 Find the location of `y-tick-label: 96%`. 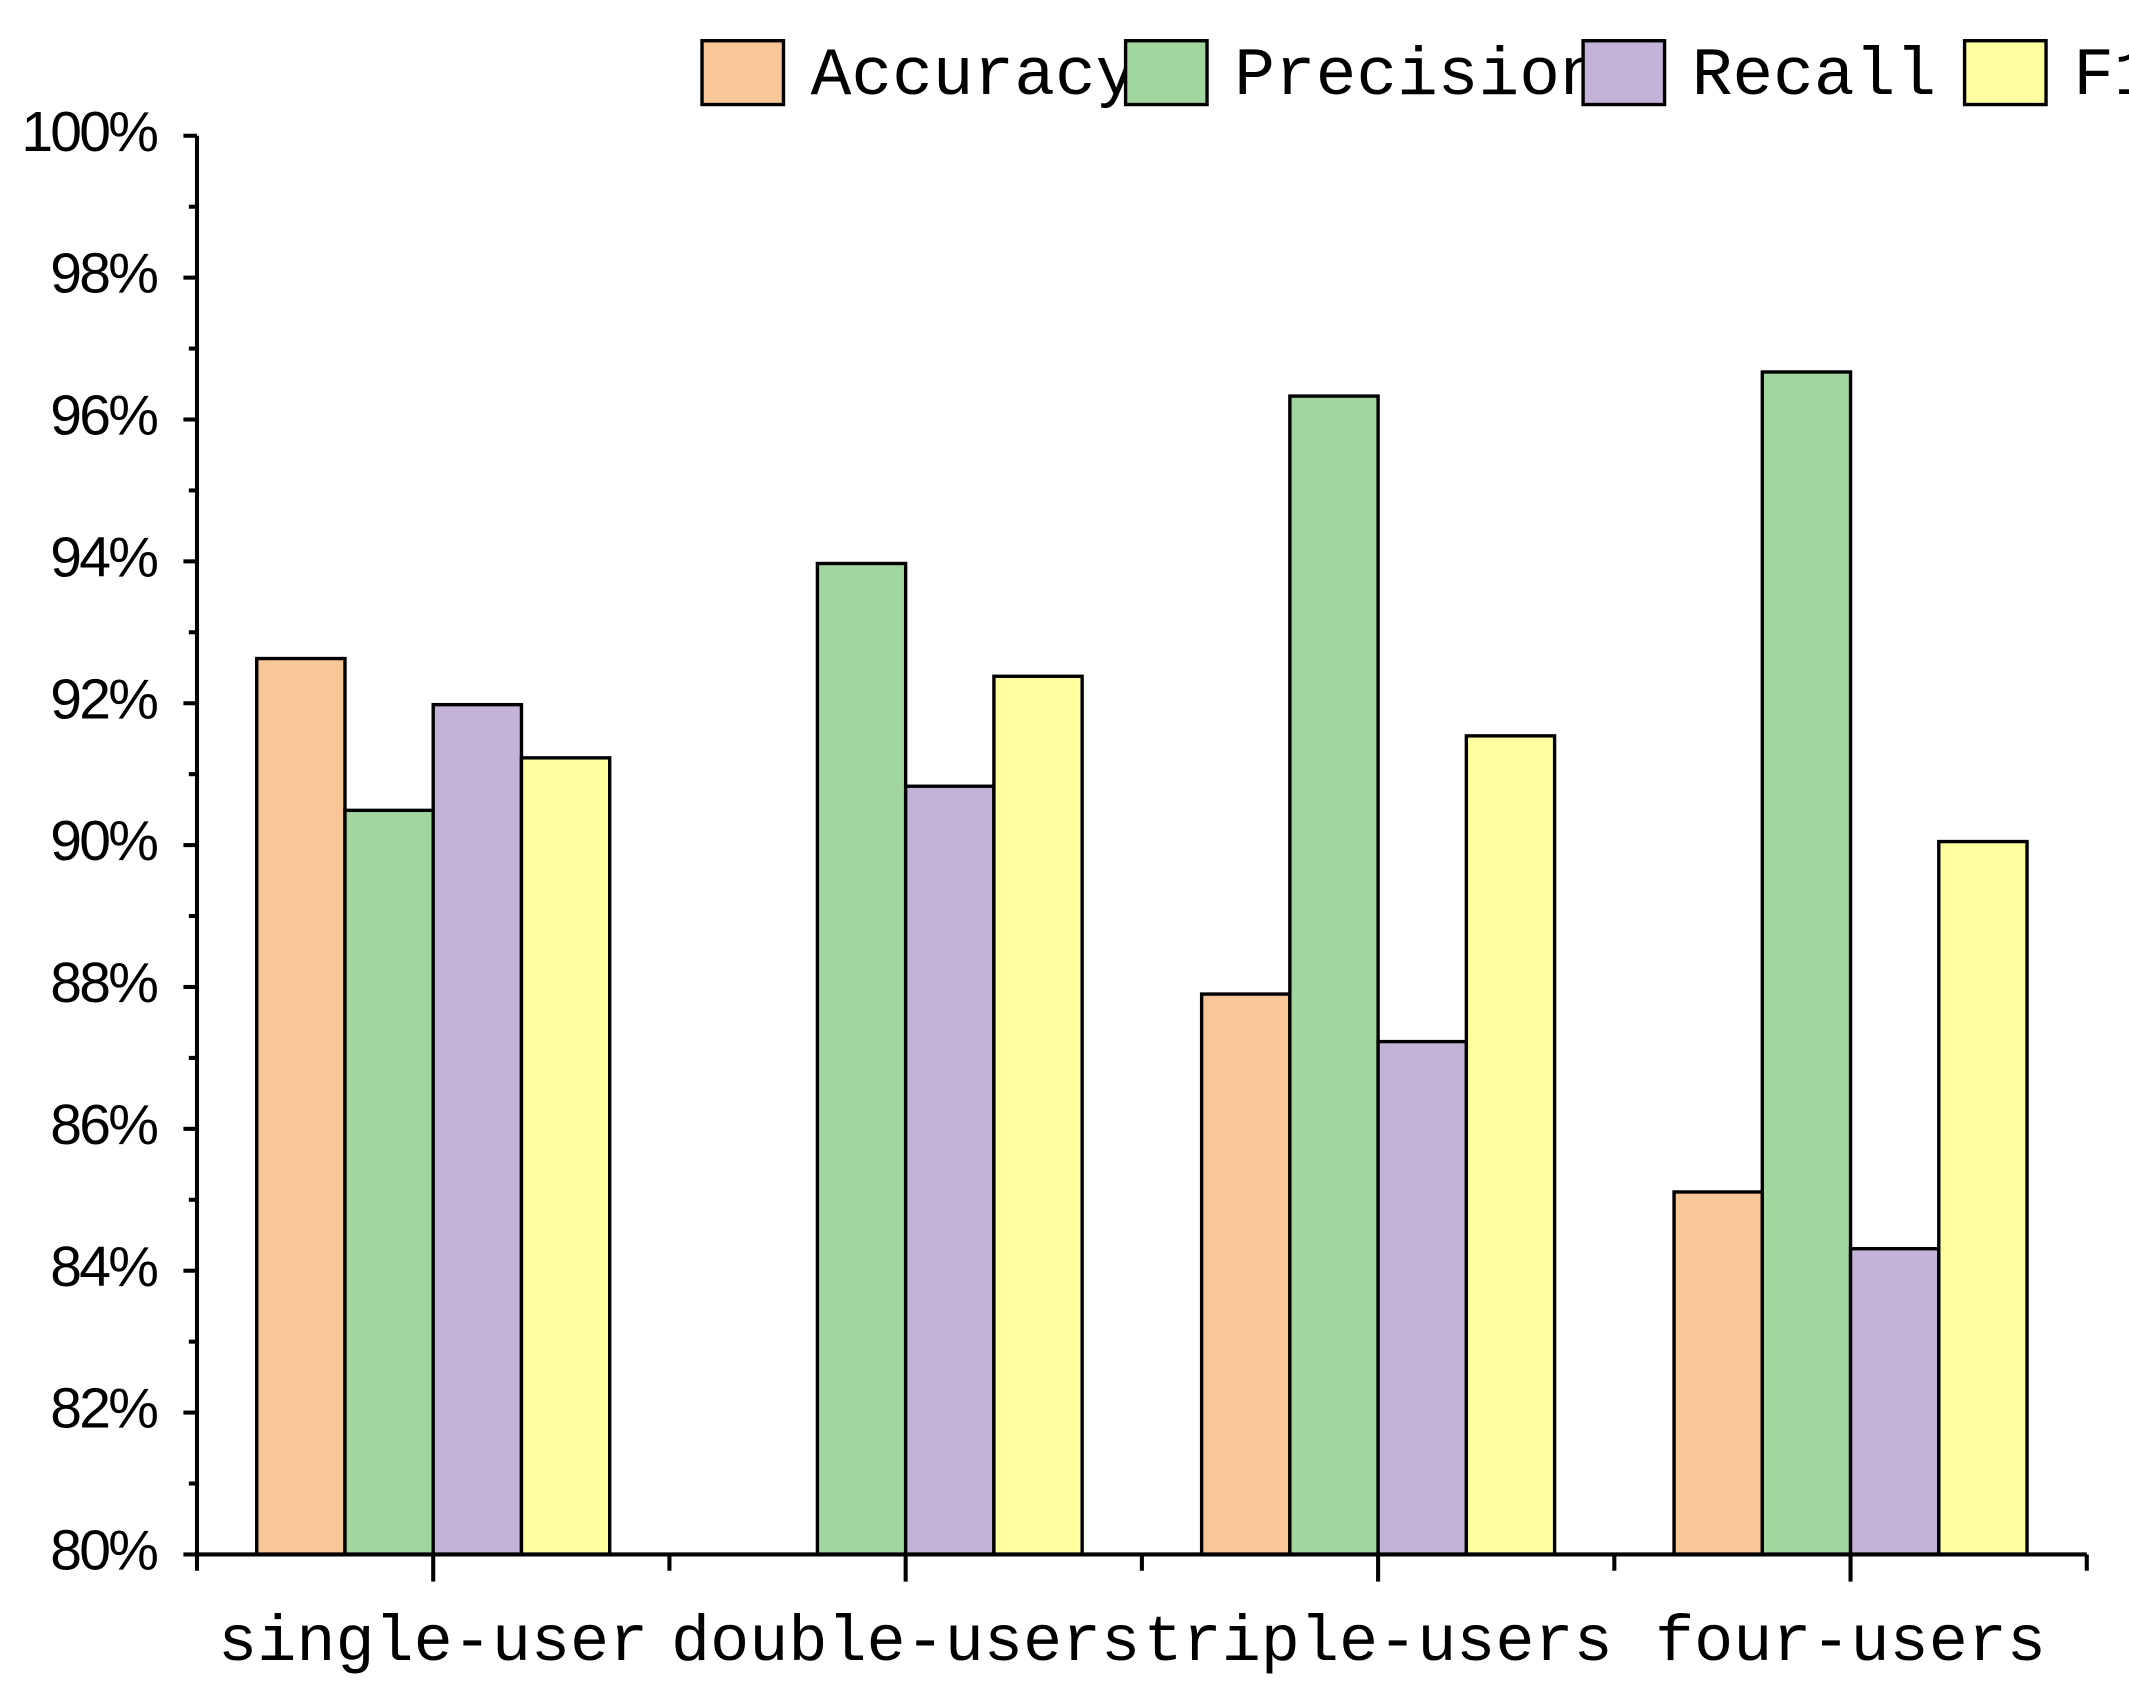

y-tick-label: 96% is located at coordinates (103, 416).